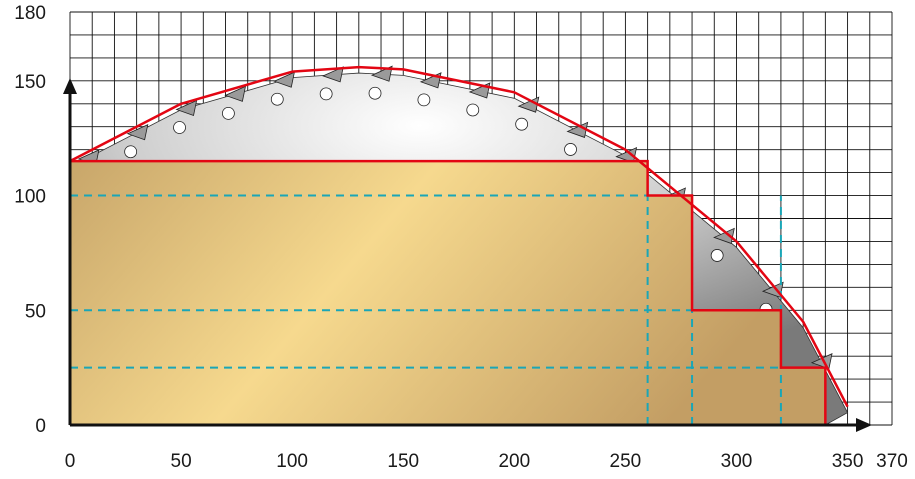  I want to click on y-tick-label: 50, so click(35, 311).